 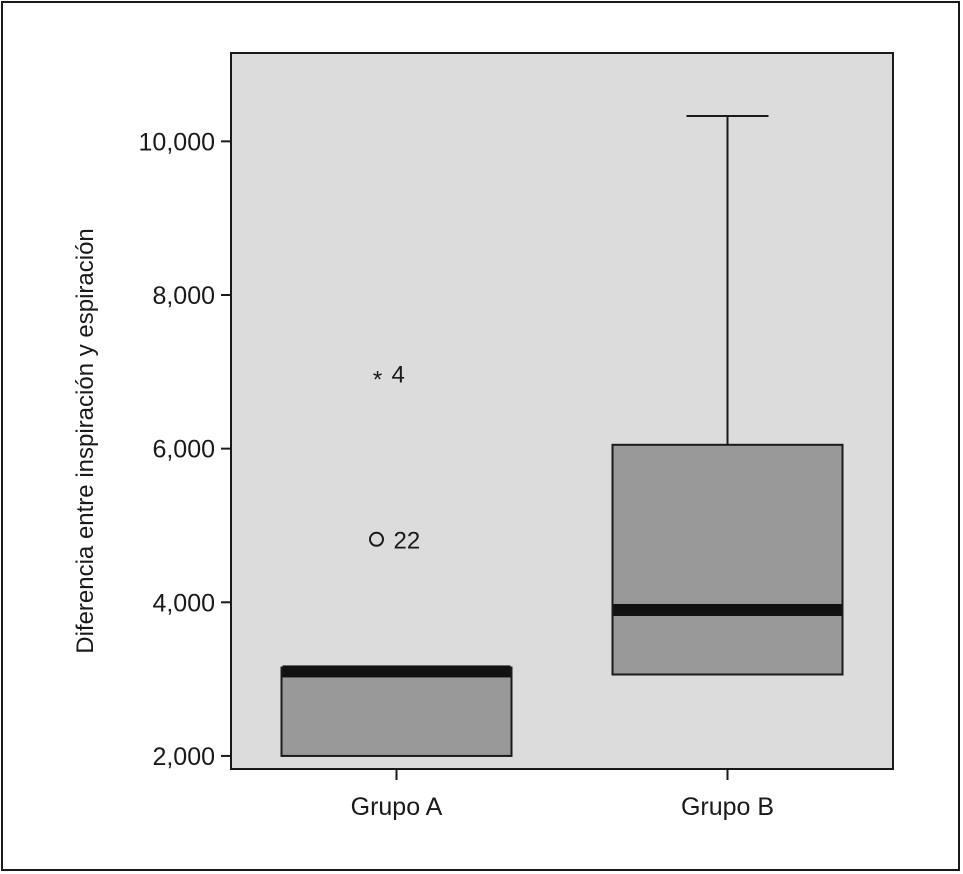 What do you see at coordinates (727, 807) in the screenshot?
I see `x-category-label: Grupo B` at bounding box center [727, 807].